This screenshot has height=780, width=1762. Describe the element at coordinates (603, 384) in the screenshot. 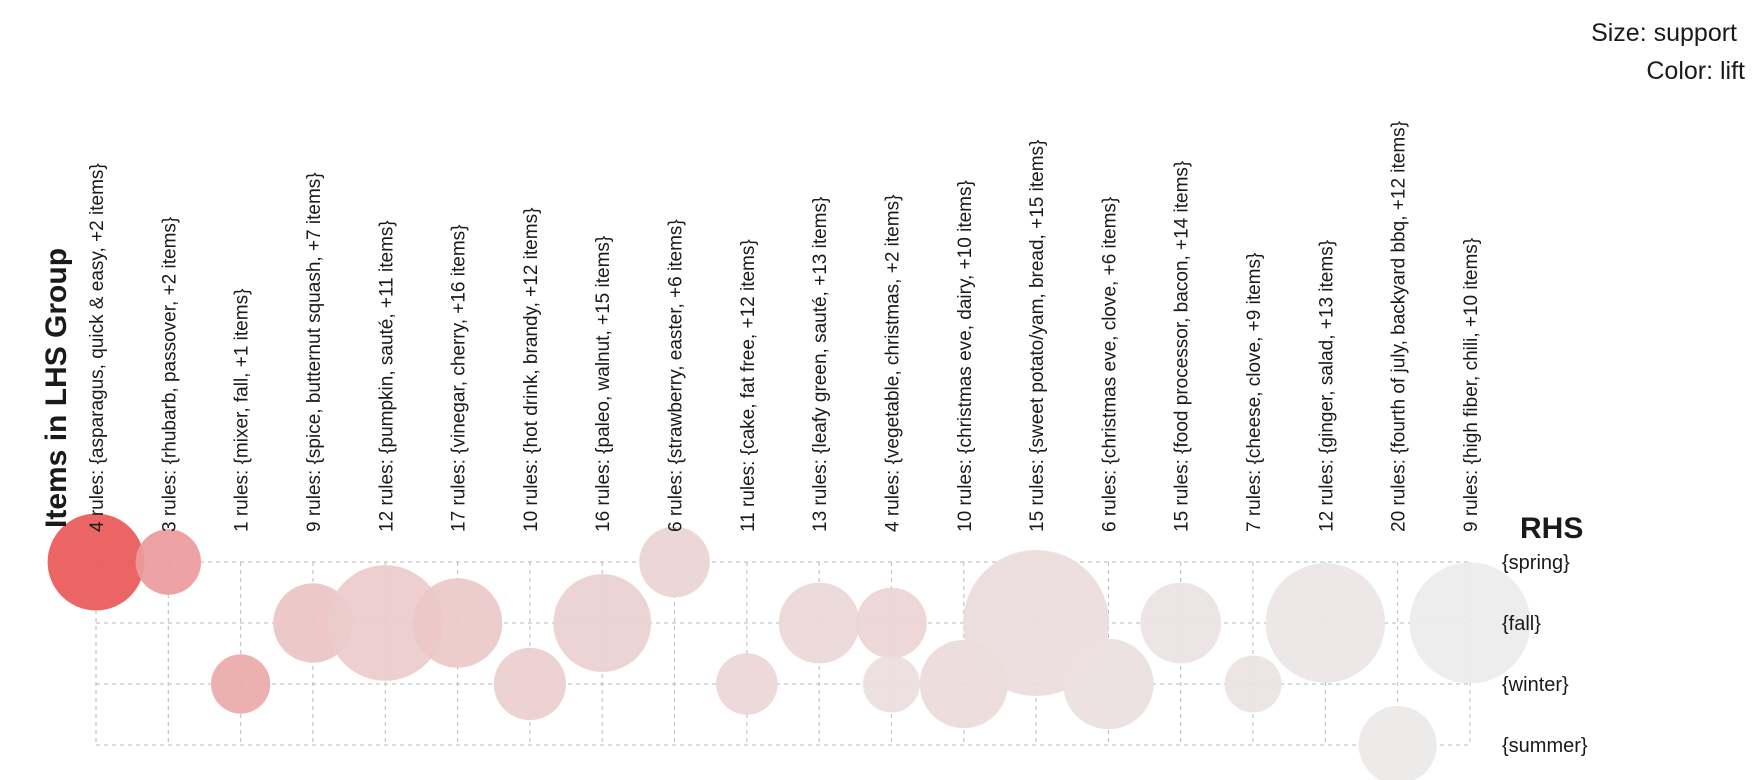

I see `lhs-group-label: 16 rules: {paleo, walnut, +15 items}` at that location.